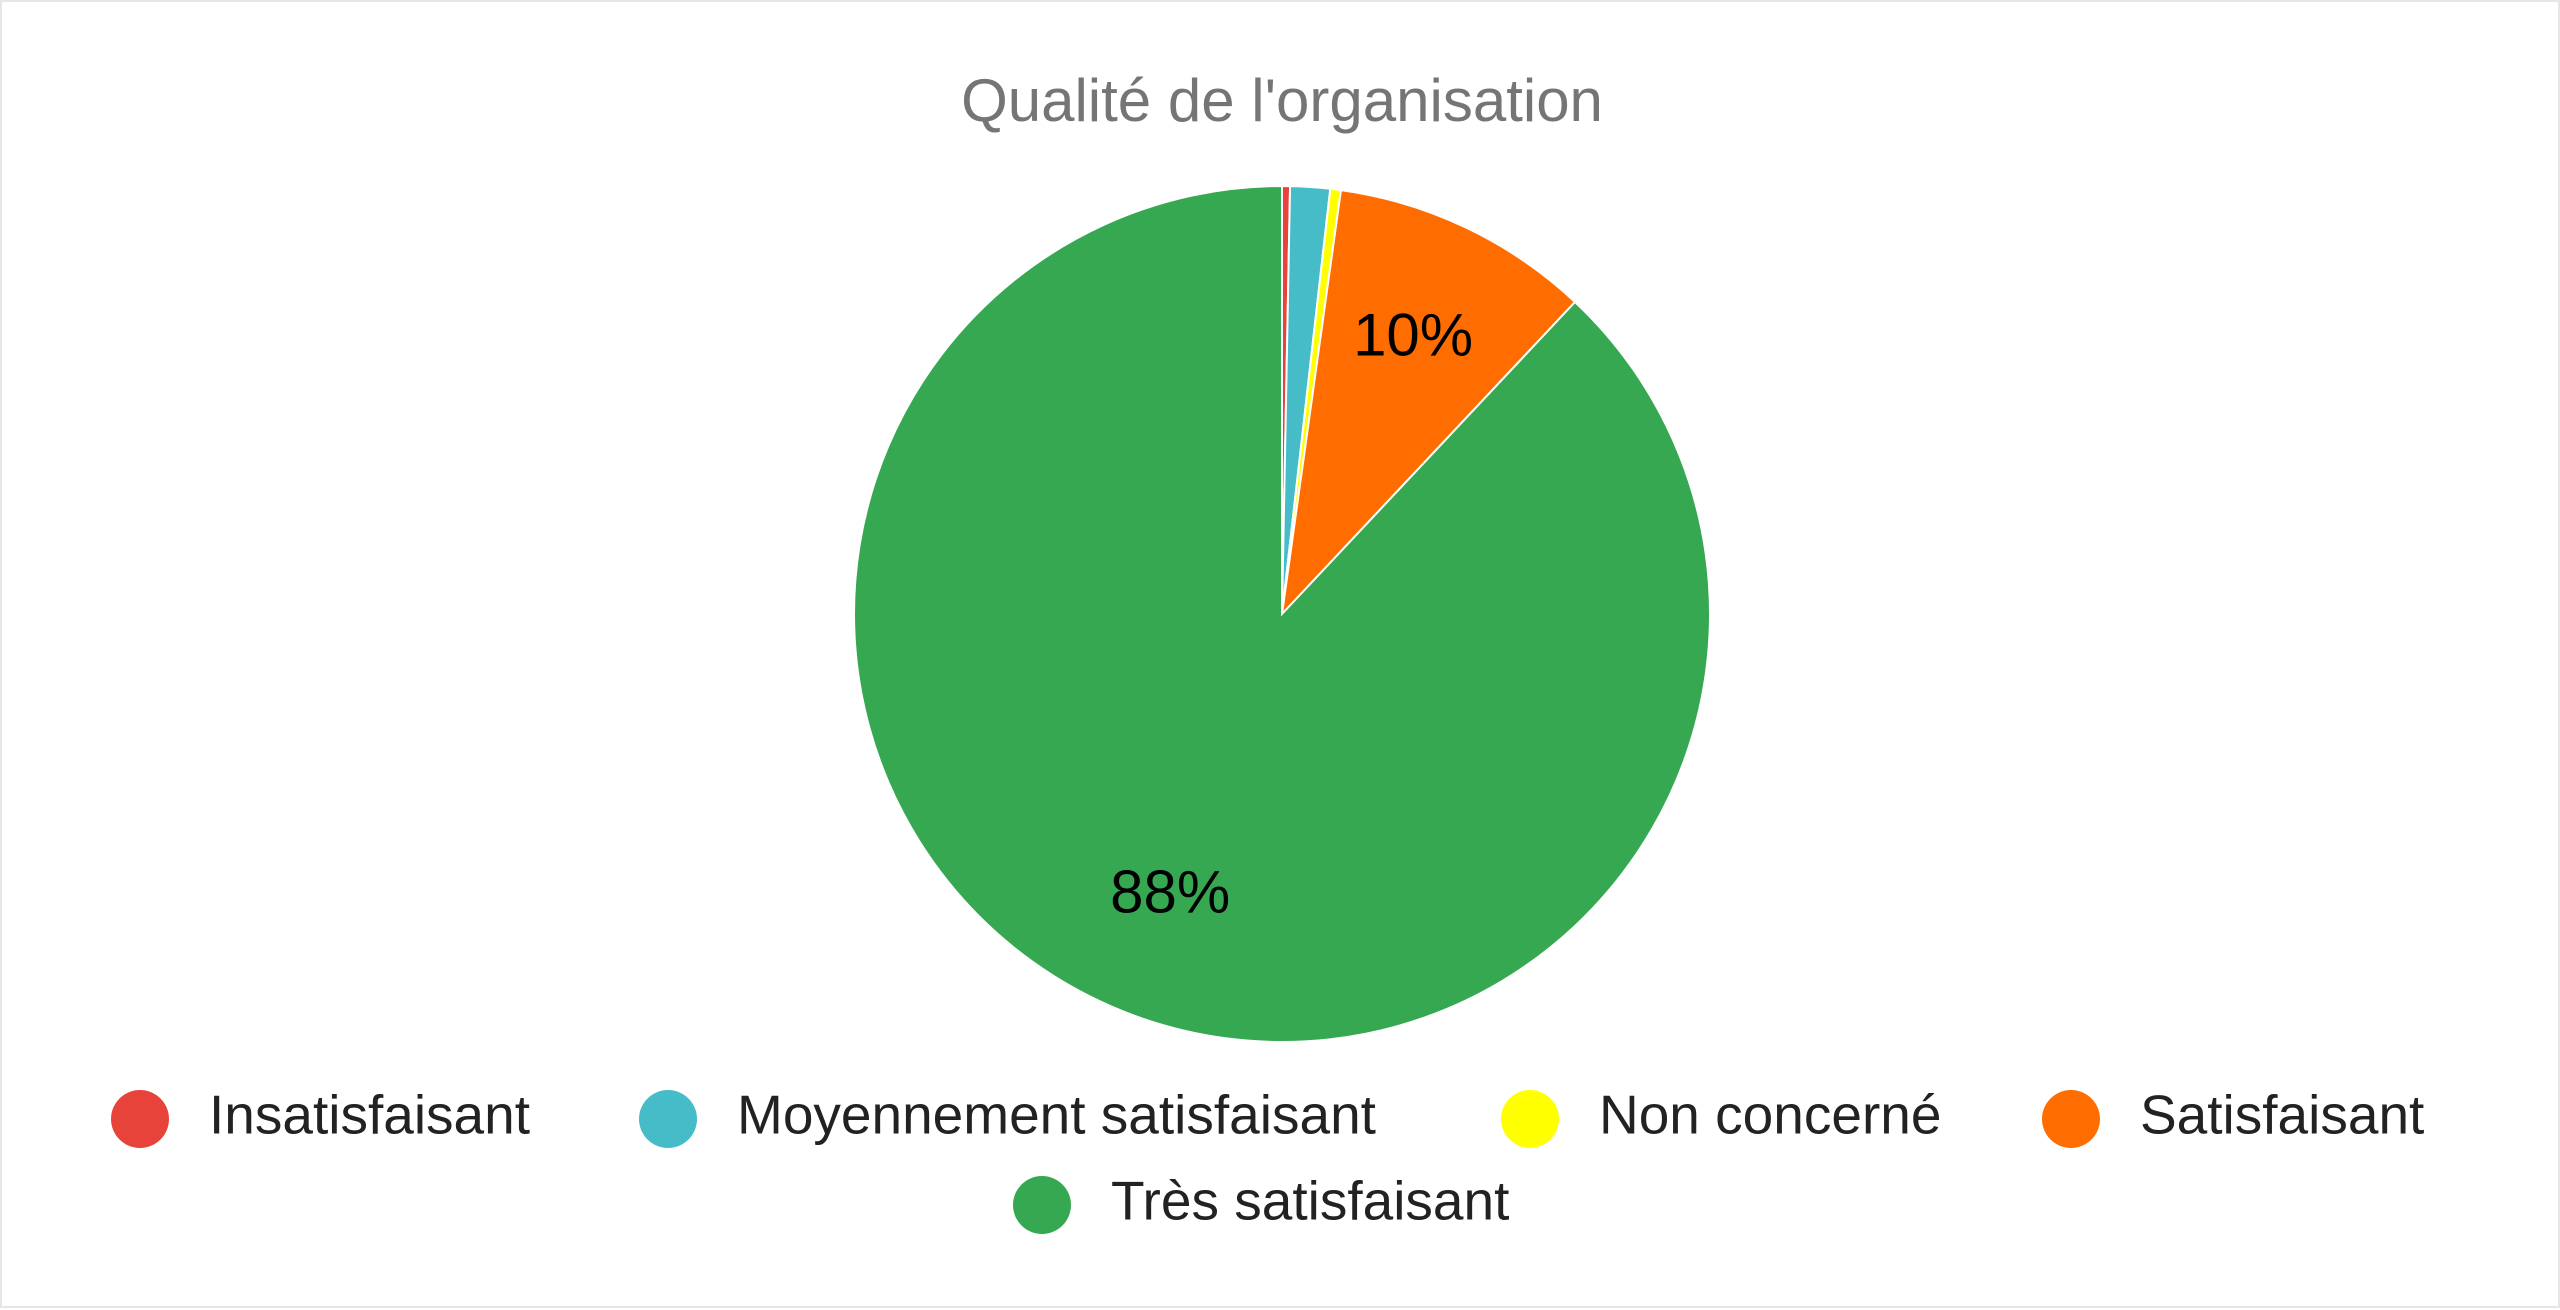  I want to click on data-label: 10%, so click(1413, 335).